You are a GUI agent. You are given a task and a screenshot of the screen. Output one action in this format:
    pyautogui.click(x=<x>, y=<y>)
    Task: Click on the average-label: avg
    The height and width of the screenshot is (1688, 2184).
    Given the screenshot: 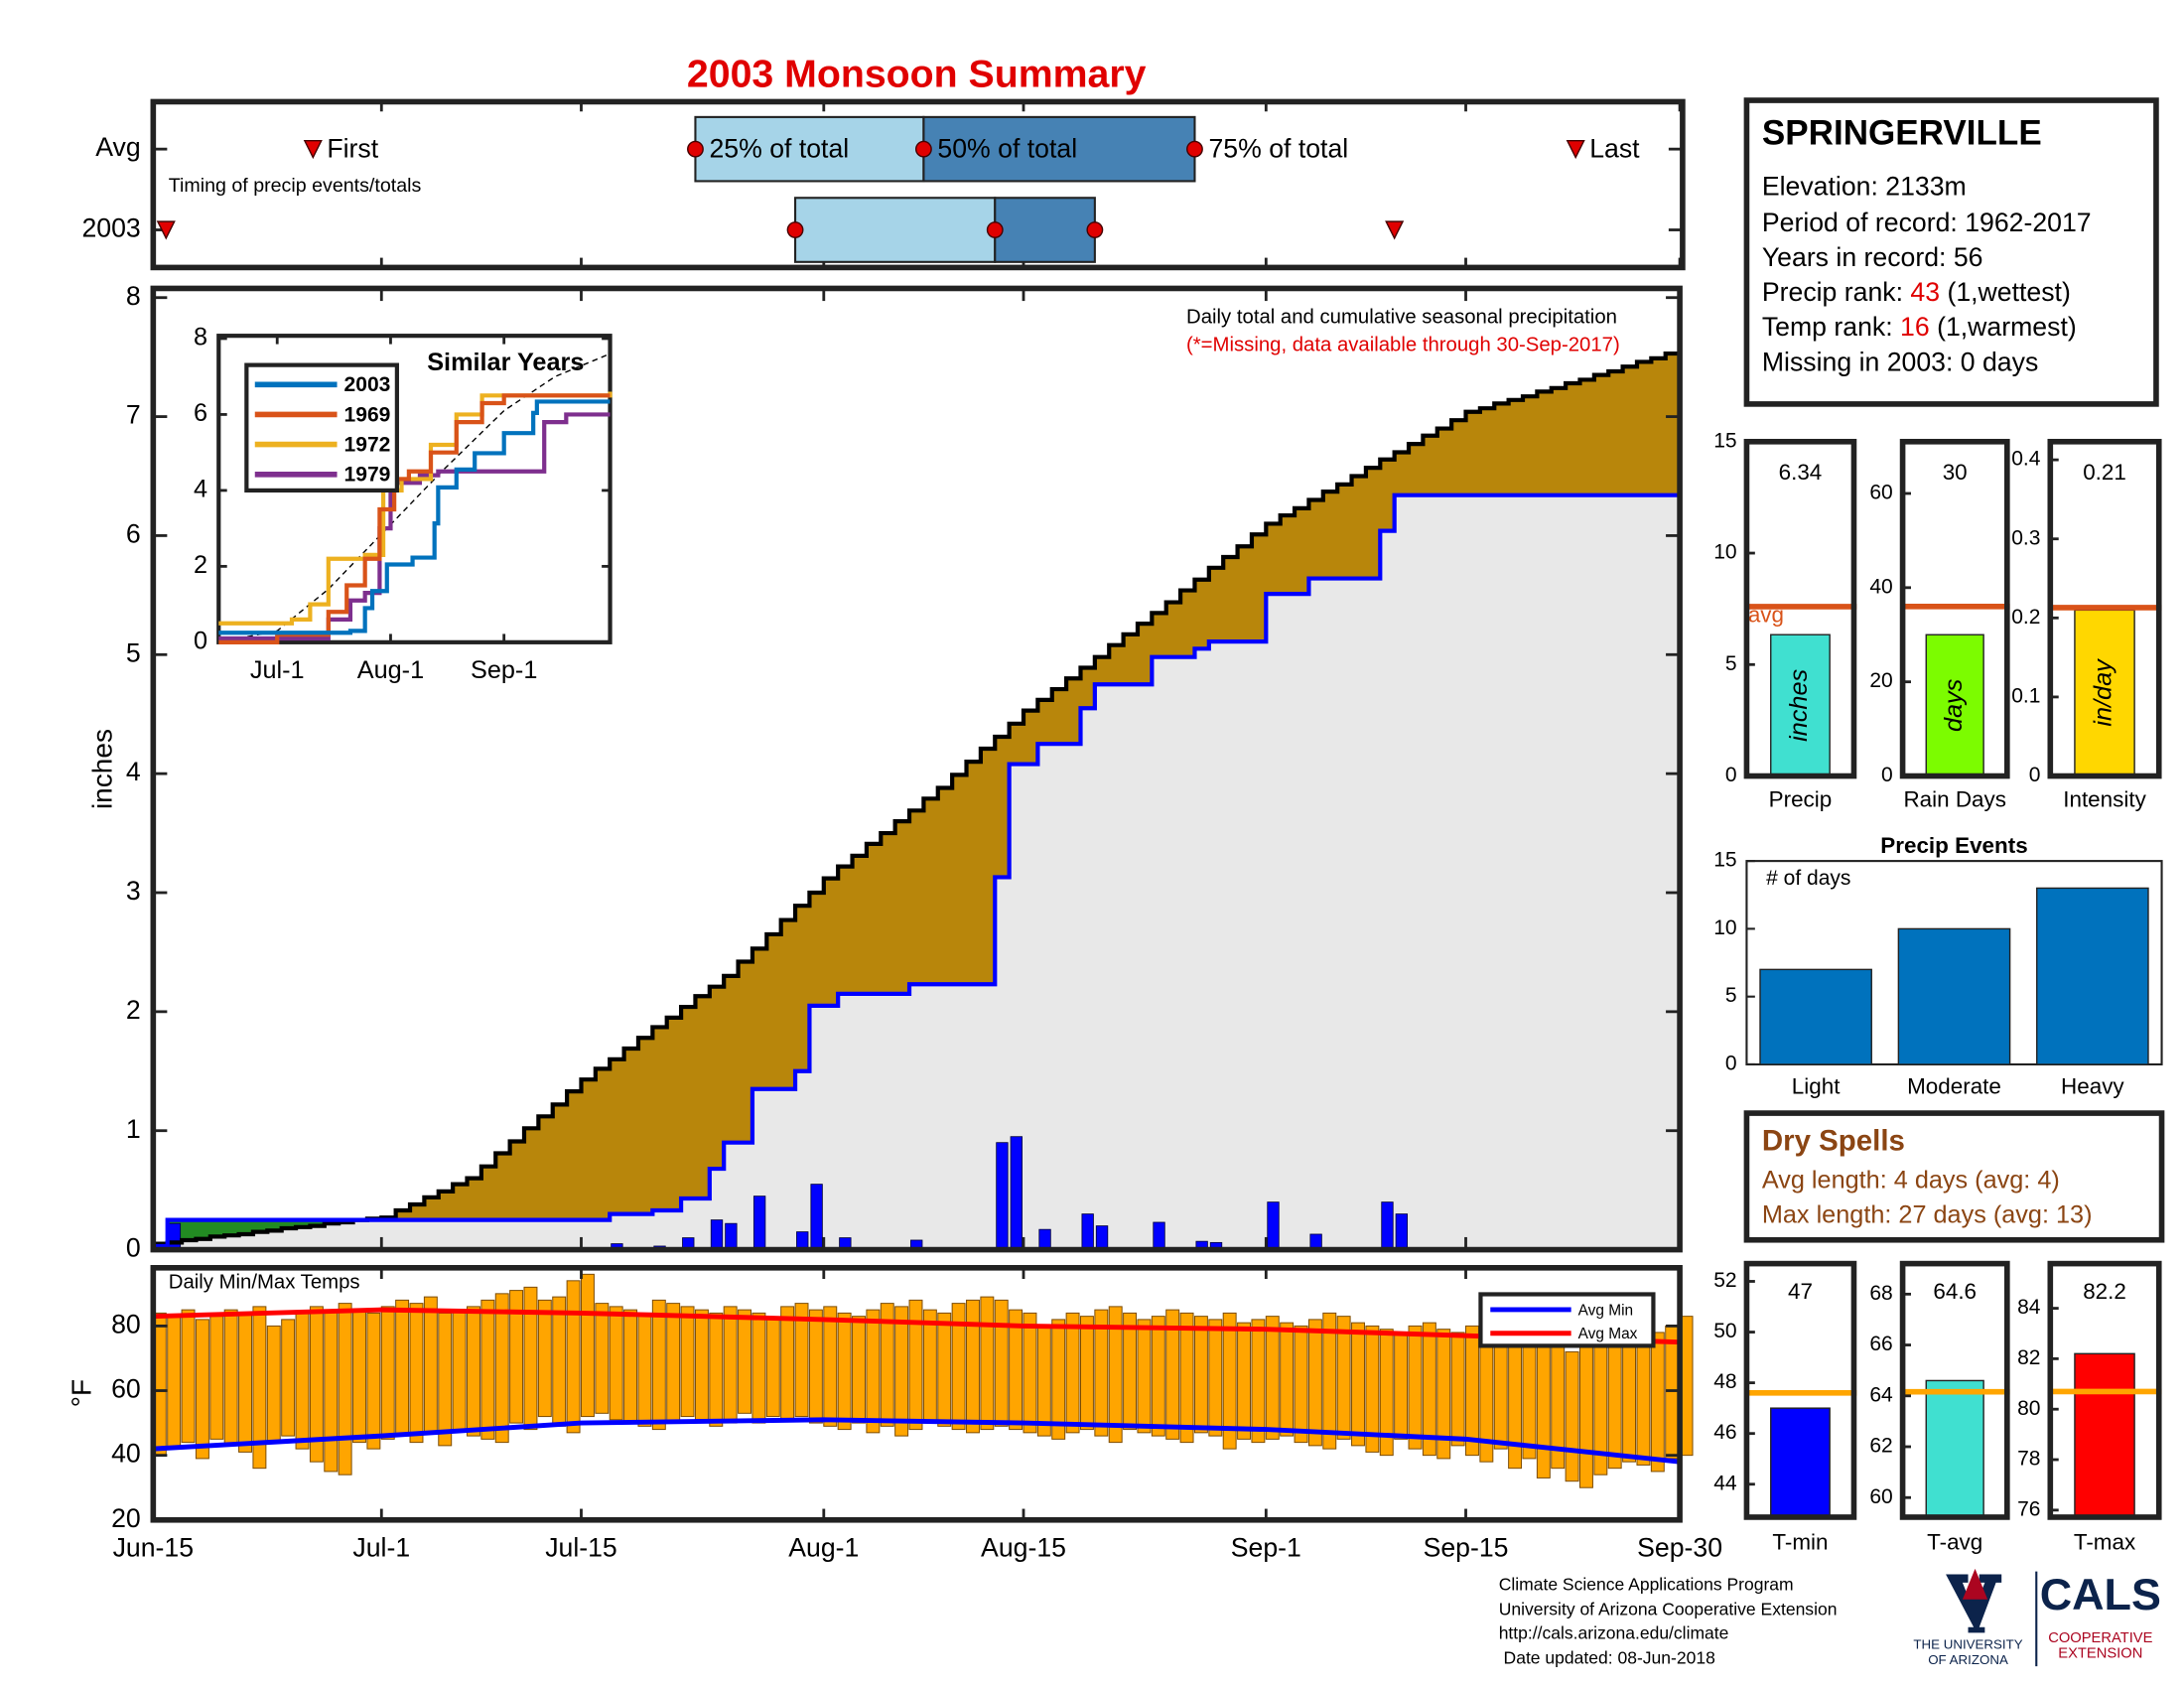 What is the action you would take?
    pyautogui.click(x=1766, y=615)
    